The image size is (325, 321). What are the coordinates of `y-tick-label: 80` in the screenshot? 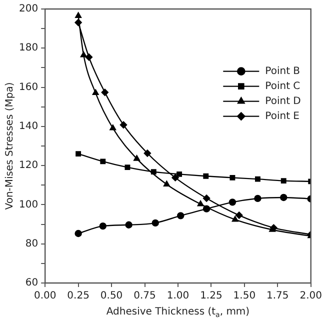 It's located at (31, 244).